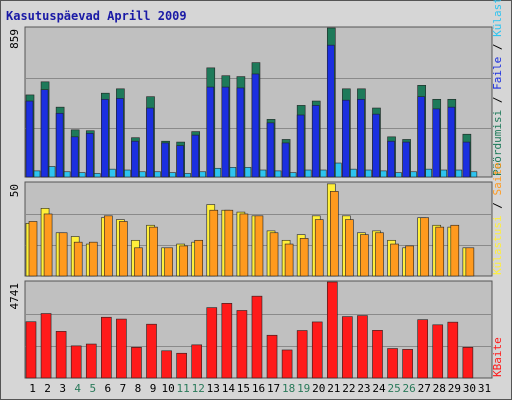  Describe the element at coordinates (484, 388) in the screenshot. I see `x-tick-label-31: 31` at that location.